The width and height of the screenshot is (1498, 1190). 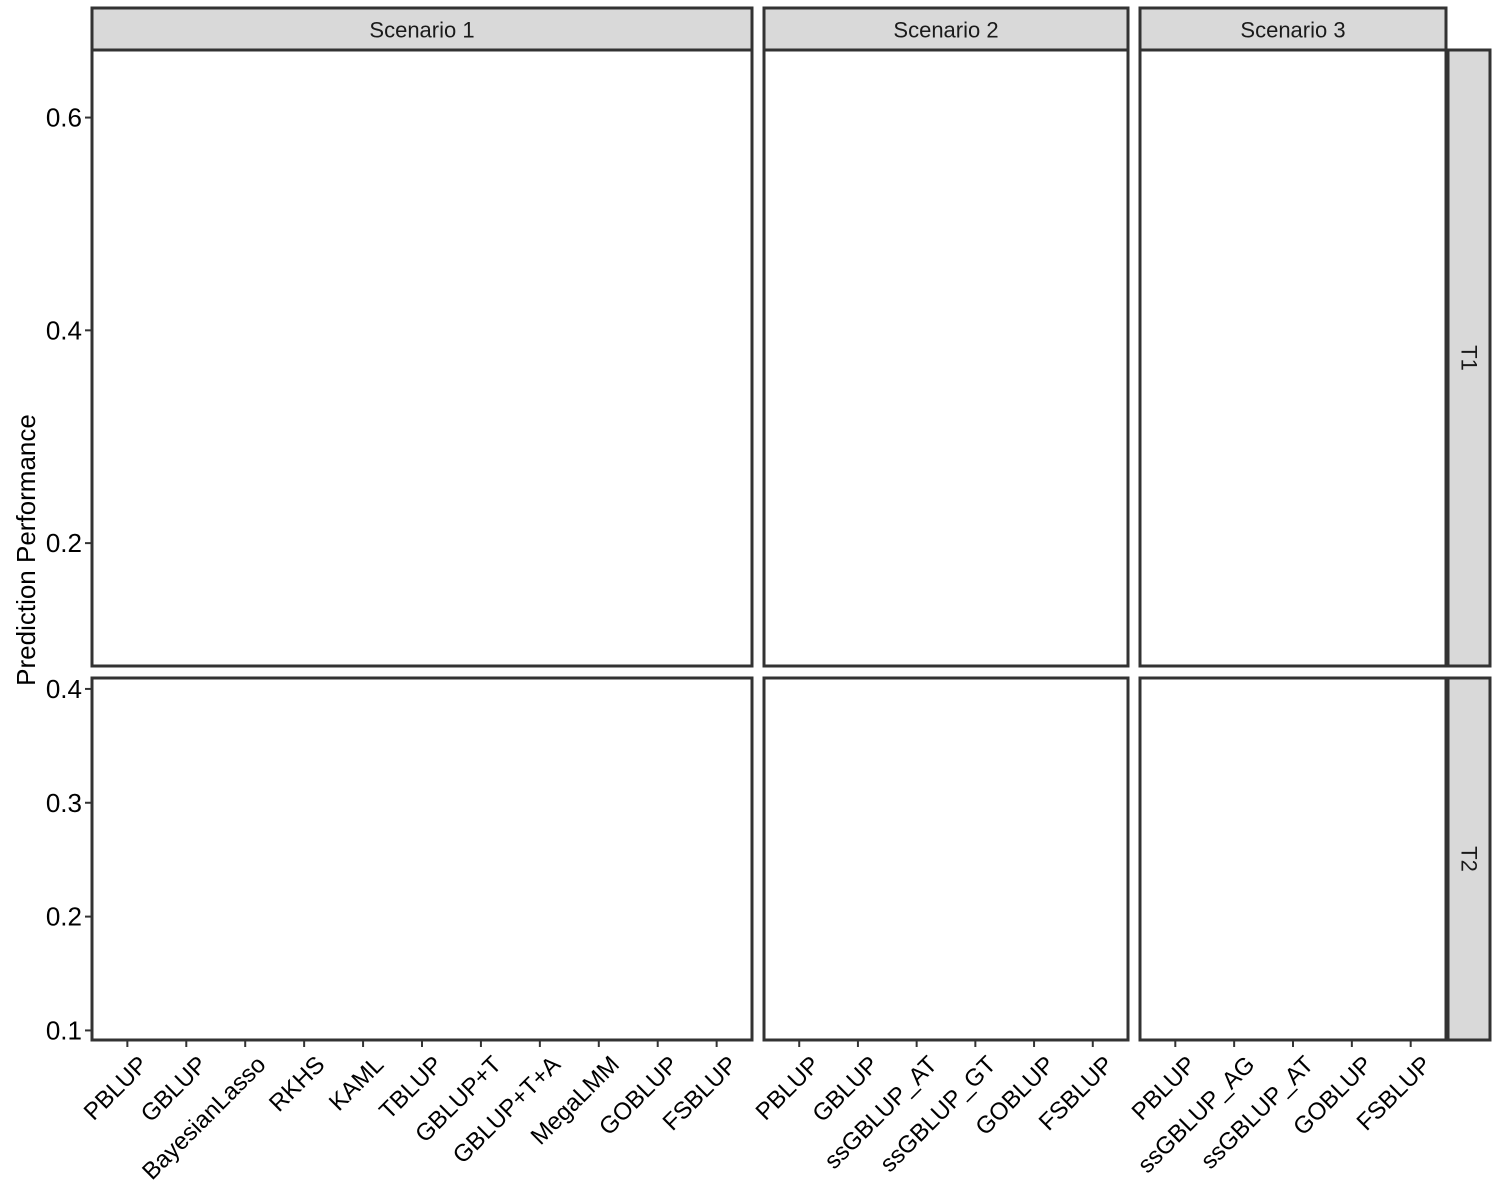 I want to click on y-tick-label: 0.1, so click(x=64, y=1030).